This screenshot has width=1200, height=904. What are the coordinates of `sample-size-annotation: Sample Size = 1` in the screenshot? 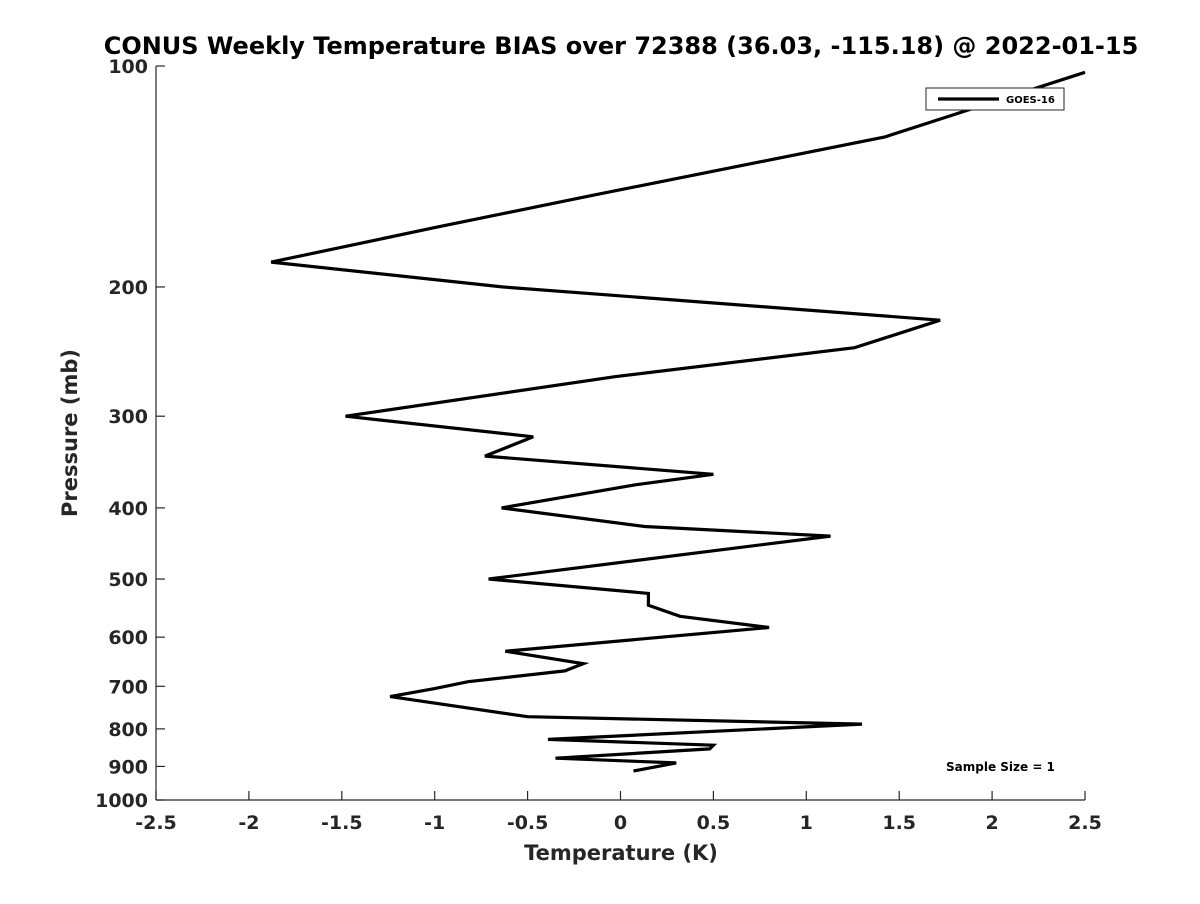 It's located at (1000, 767).